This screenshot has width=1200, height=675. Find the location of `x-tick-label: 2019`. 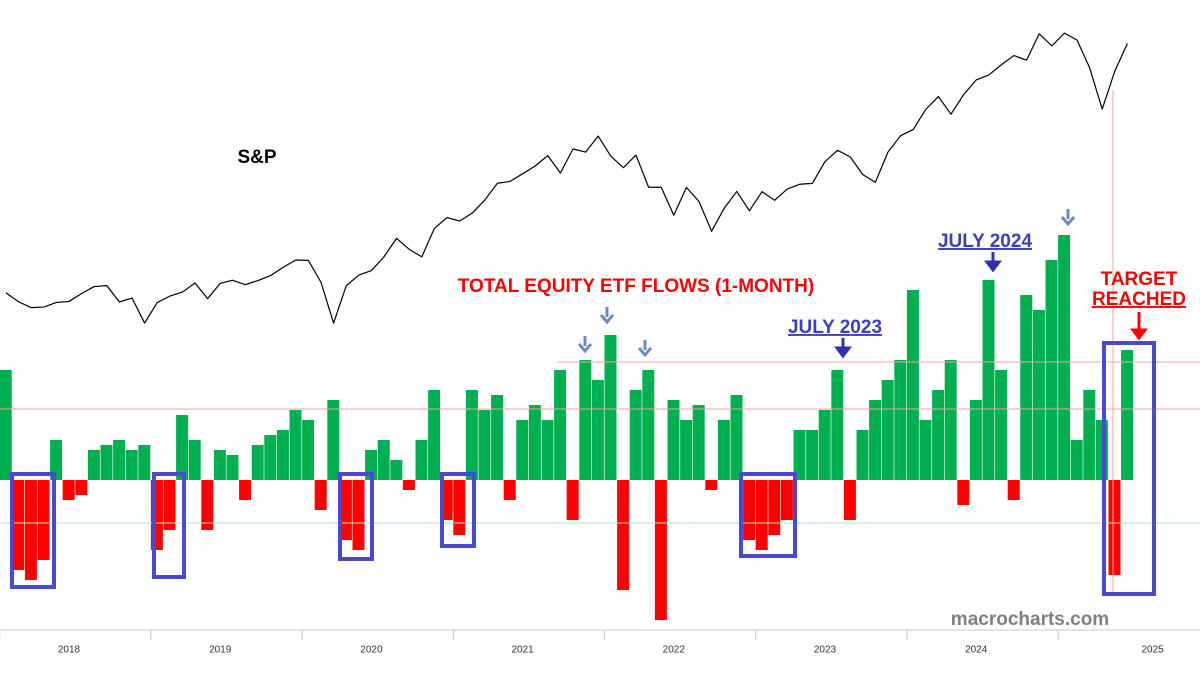

x-tick-label: 2019 is located at coordinates (220, 650).